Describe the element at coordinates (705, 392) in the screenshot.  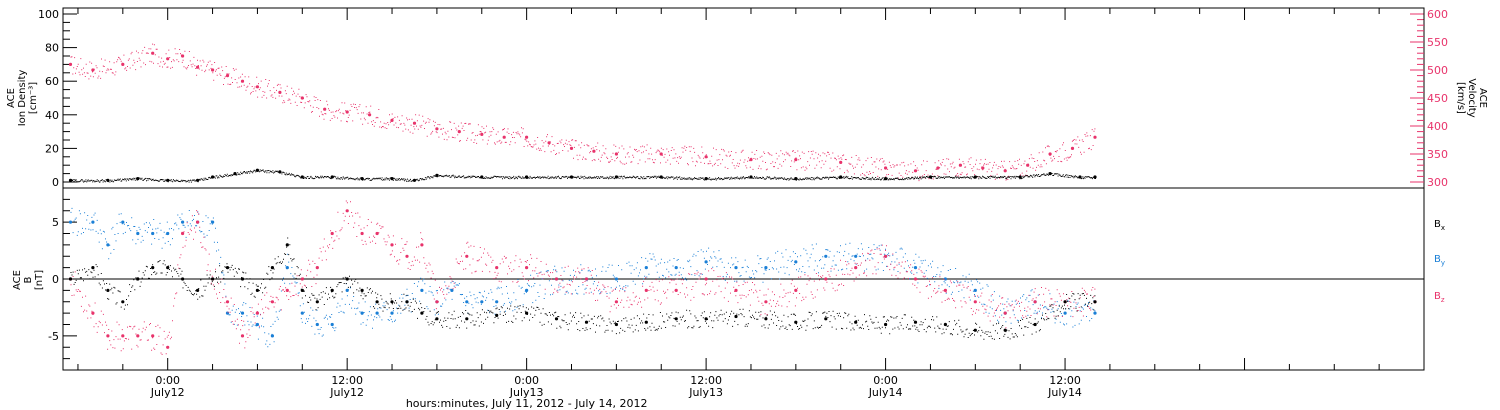
I see `x-tick-day: July13` at that location.